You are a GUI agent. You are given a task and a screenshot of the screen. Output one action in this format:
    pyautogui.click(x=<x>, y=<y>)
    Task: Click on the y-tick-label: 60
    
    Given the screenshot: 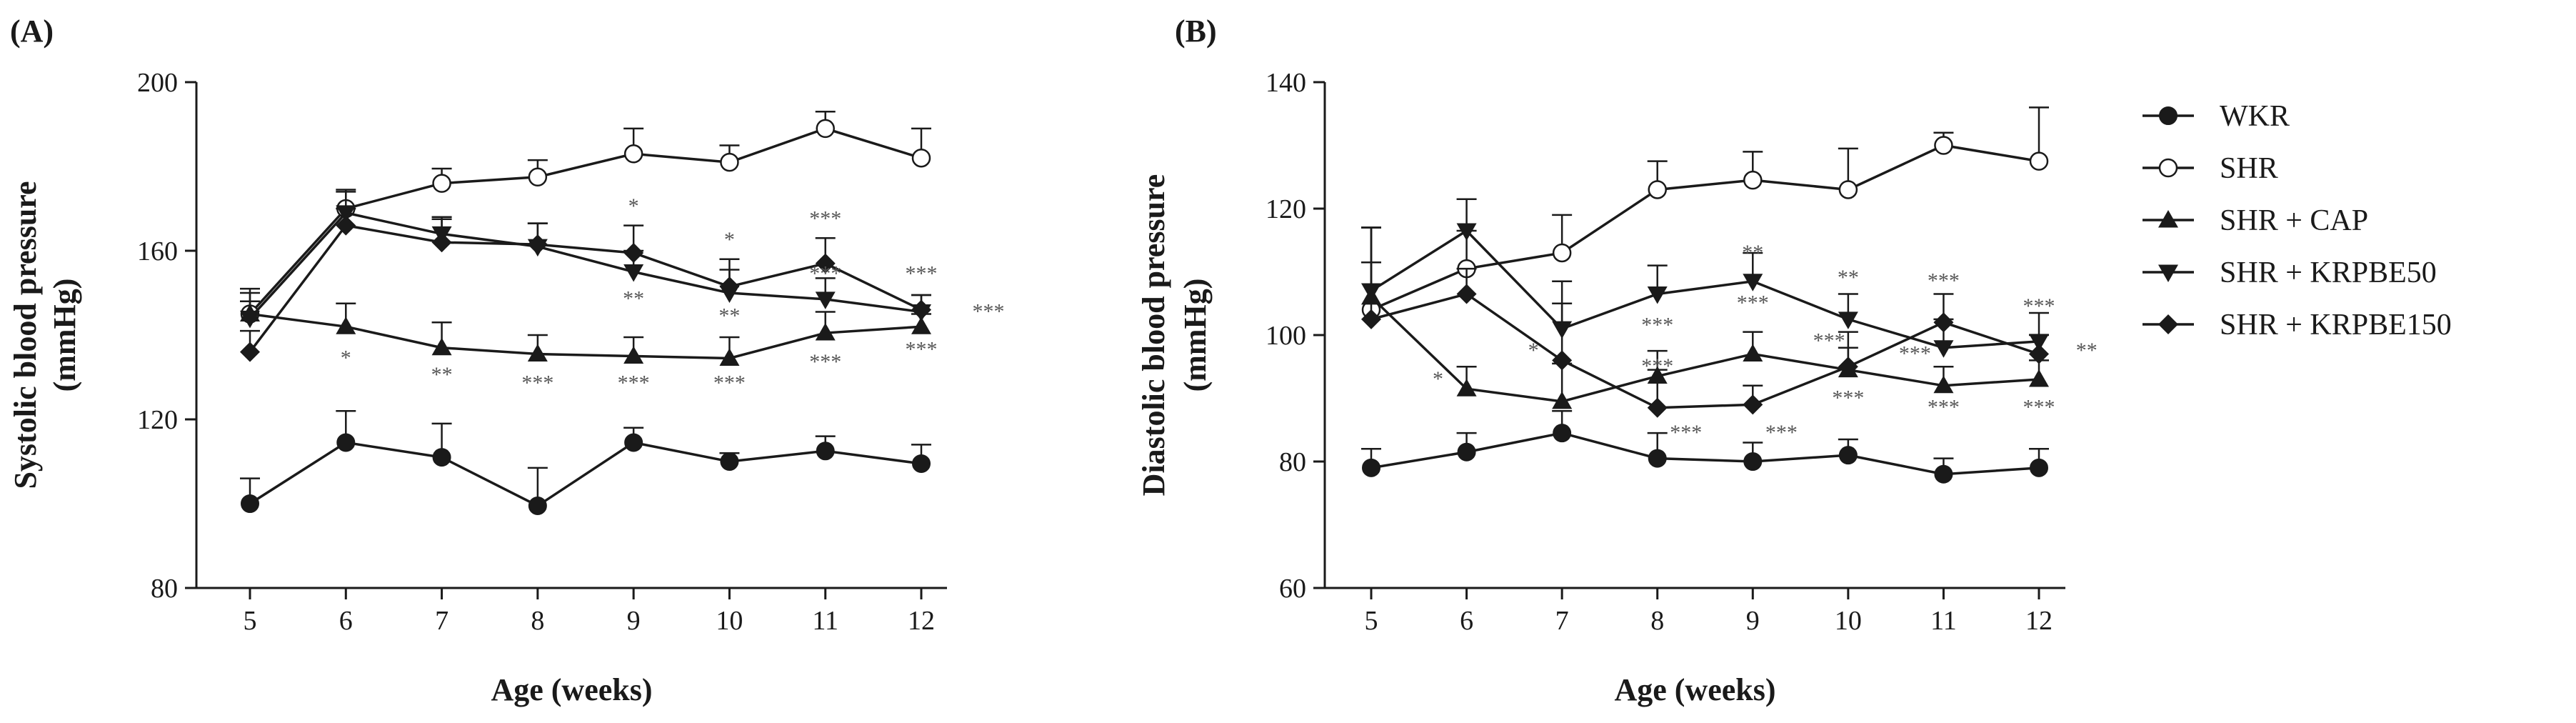 What is the action you would take?
    pyautogui.click(x=1292, y=589)
    